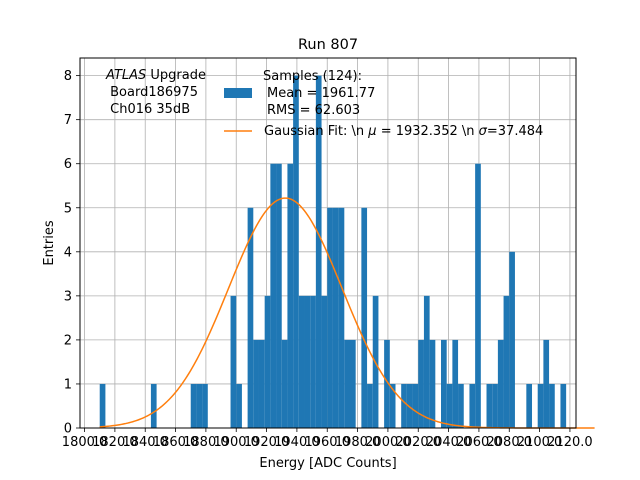 The height and width of the screenshot is (480, 640). What do you see at coordinates (155, 75) in the screenshot?
I see `annotation-line-1: ATLAS Upgrade` at bounding box center [155, 75].